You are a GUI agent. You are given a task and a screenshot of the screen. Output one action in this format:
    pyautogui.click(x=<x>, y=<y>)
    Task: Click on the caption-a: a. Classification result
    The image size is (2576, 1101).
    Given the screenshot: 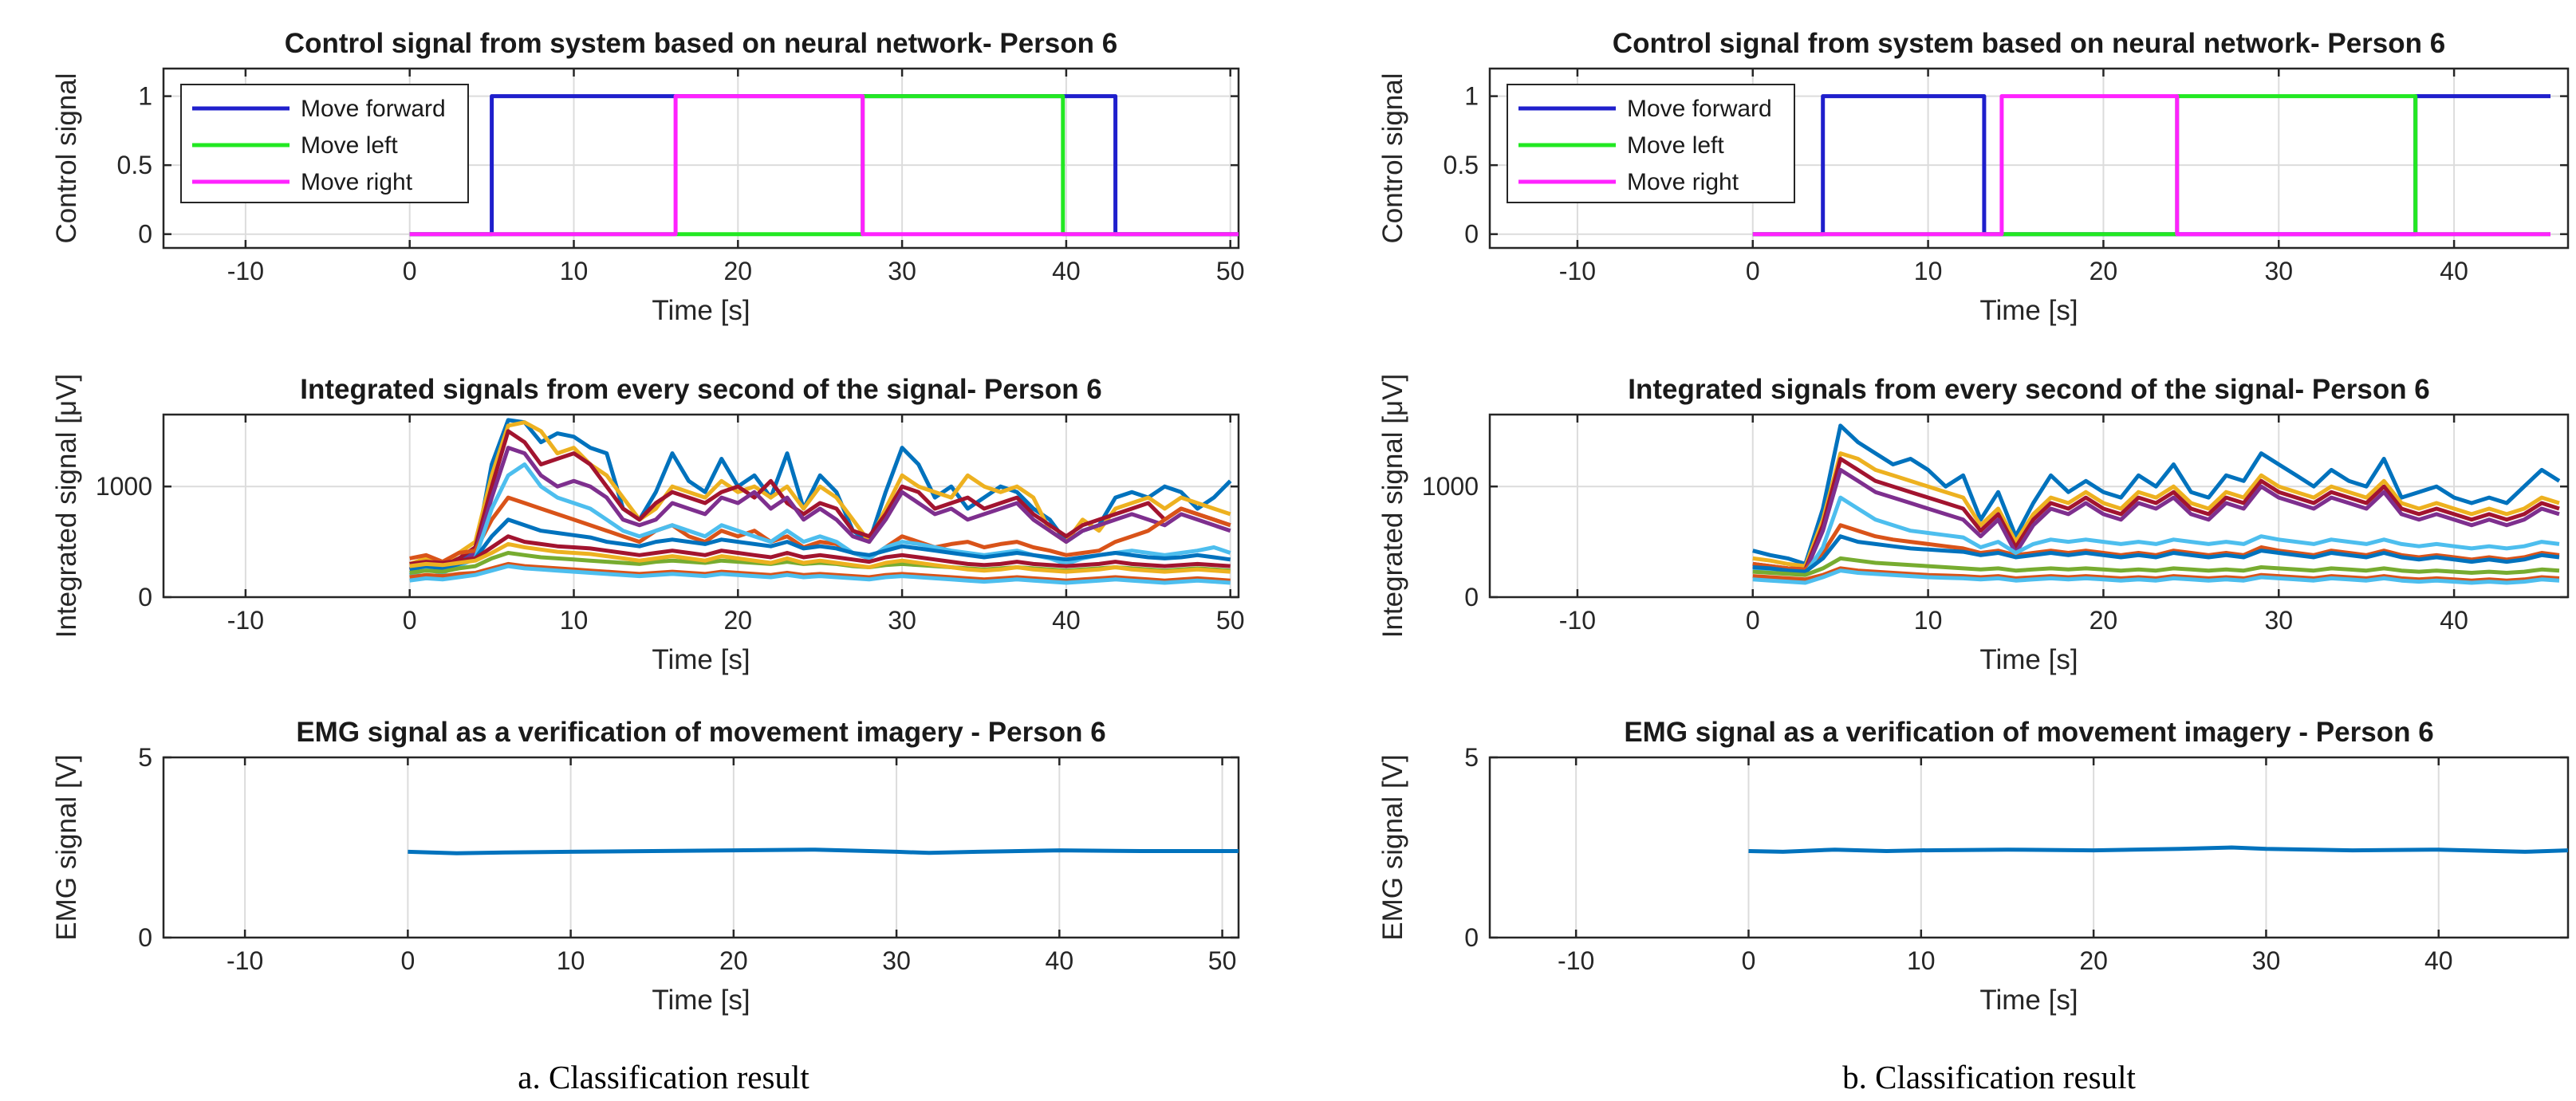 What is the action you would take?
    pyautogui.click(x=663, y=1077)
    